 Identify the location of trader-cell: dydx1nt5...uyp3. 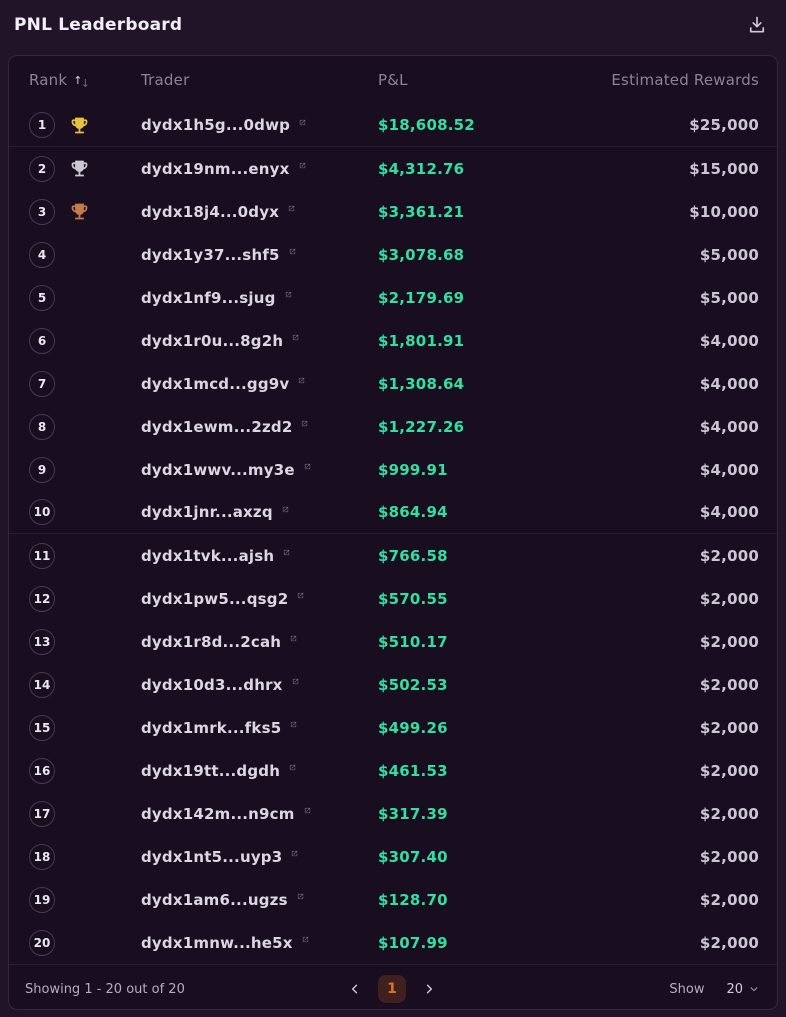
(259, 857).